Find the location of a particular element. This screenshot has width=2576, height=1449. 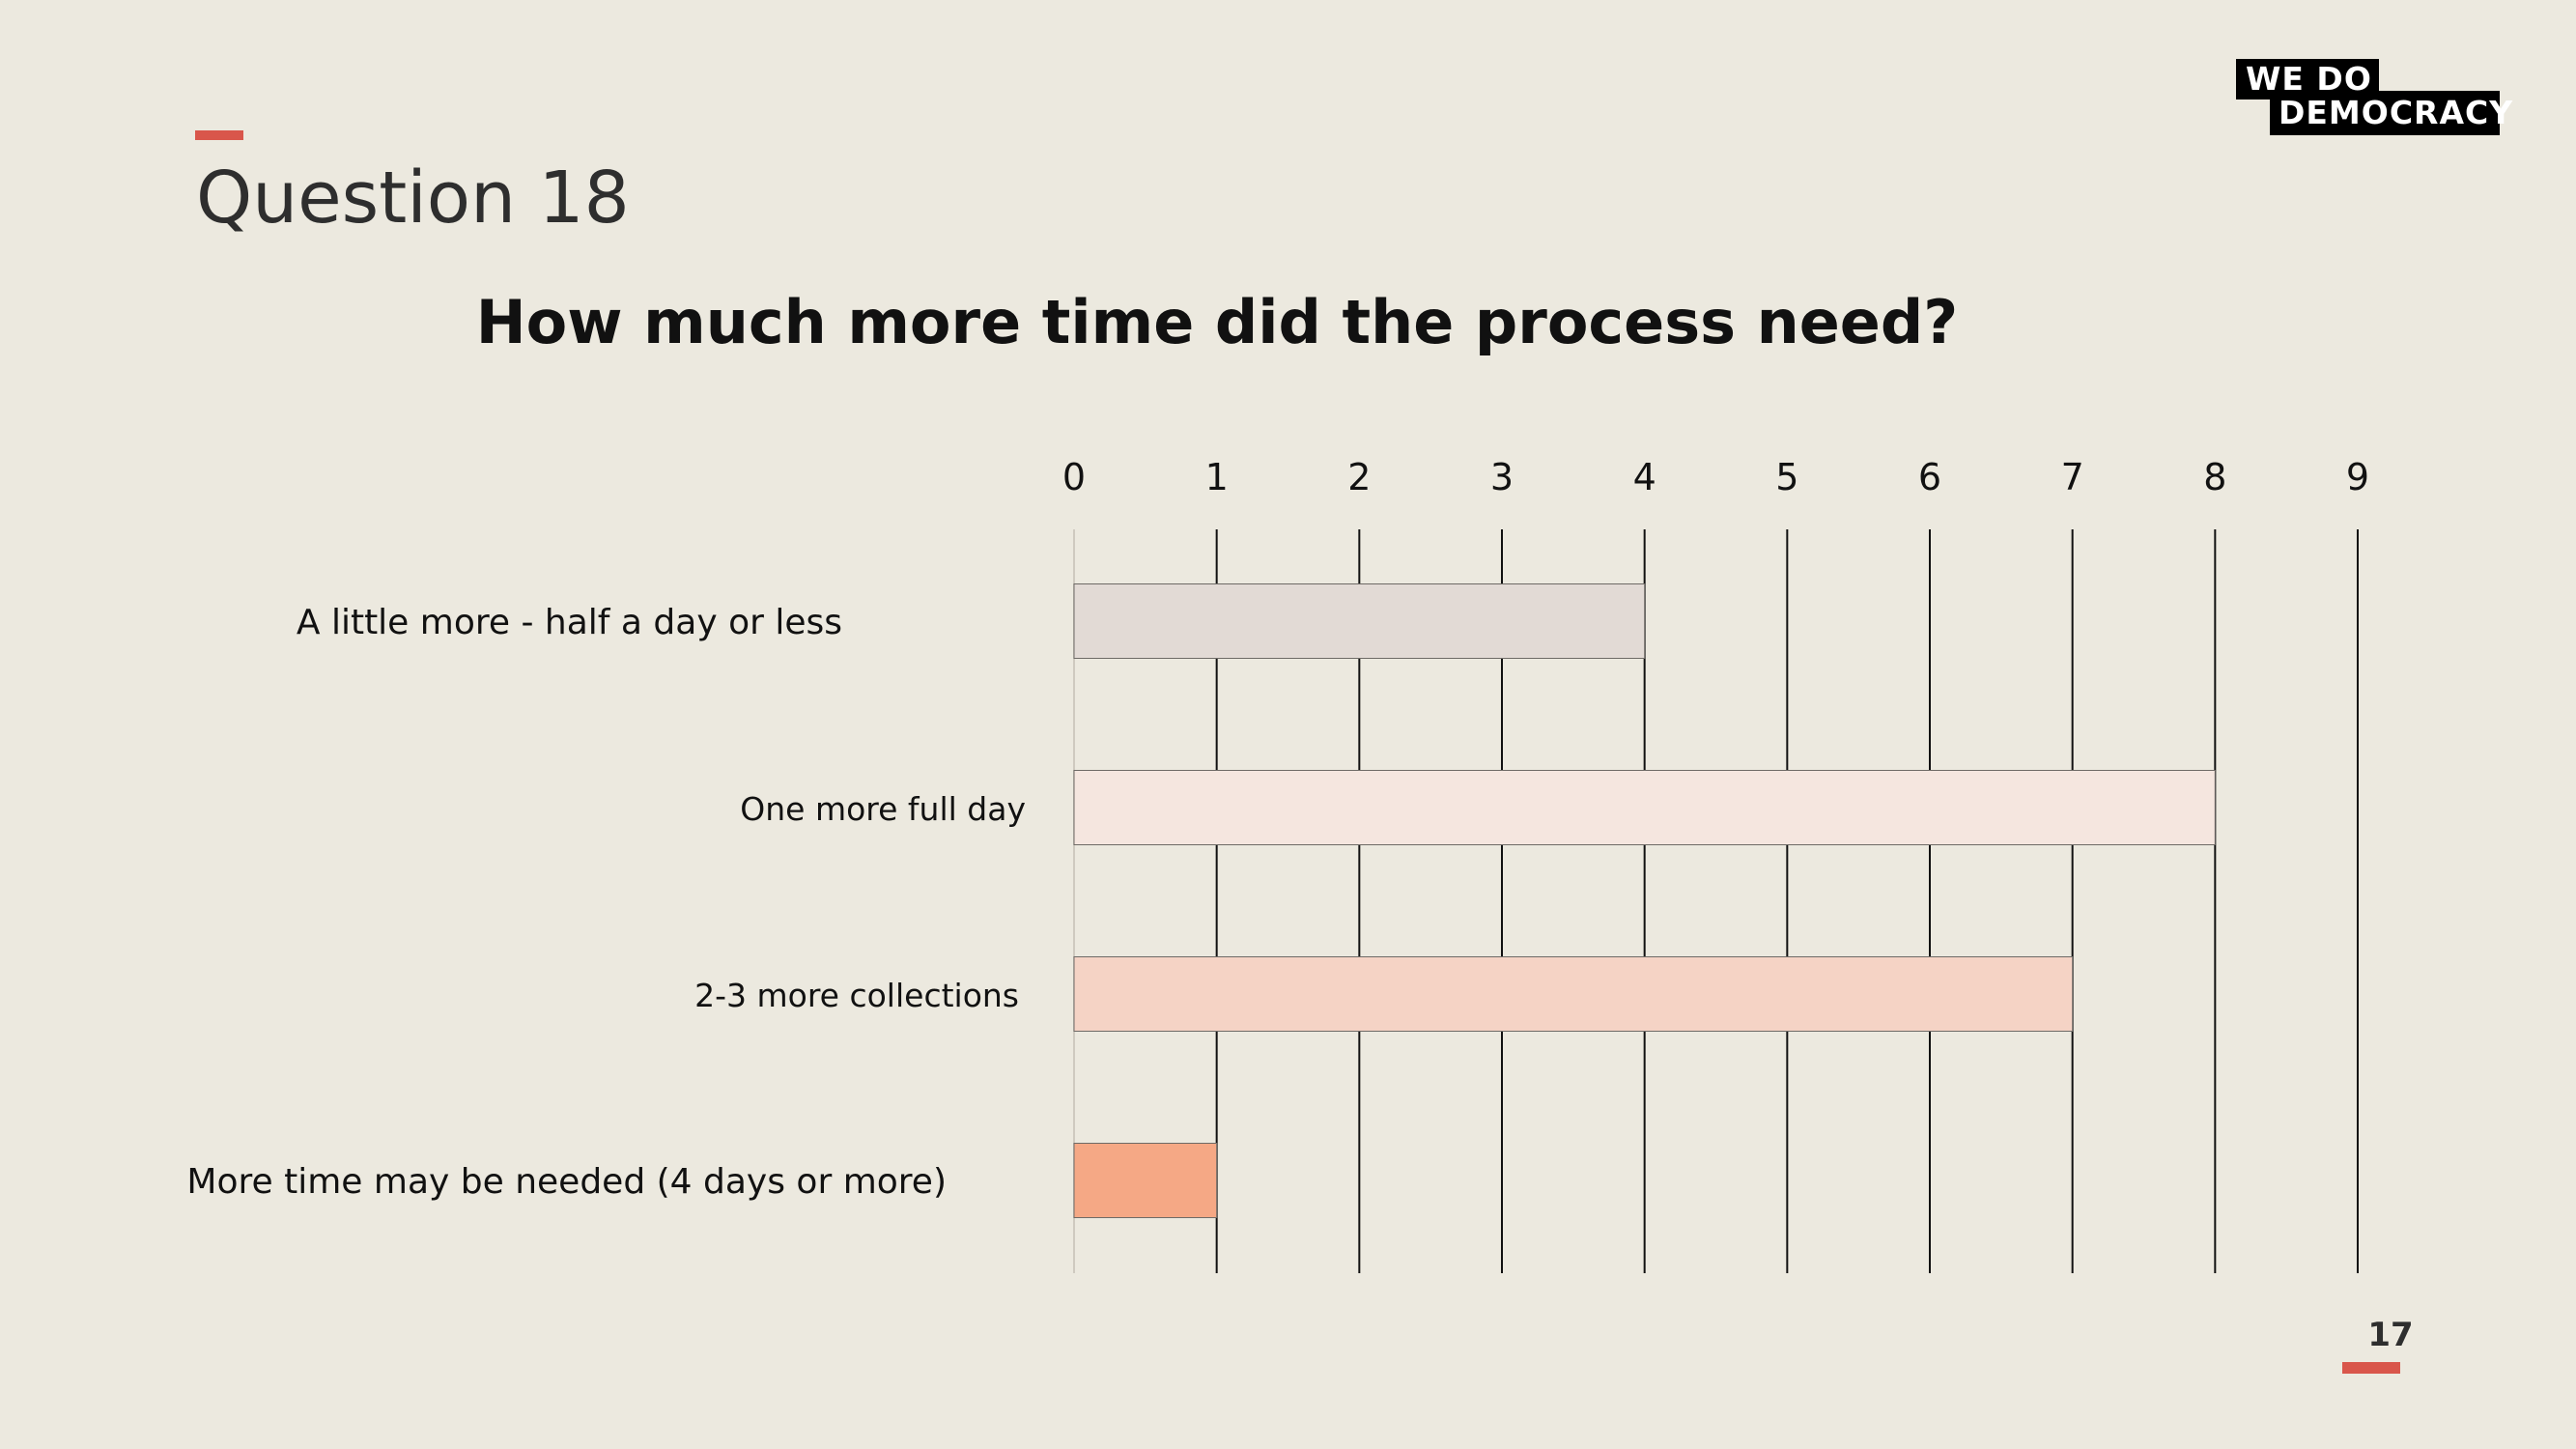

x-tick-label: 5 is located at coordinates (1786, 477).